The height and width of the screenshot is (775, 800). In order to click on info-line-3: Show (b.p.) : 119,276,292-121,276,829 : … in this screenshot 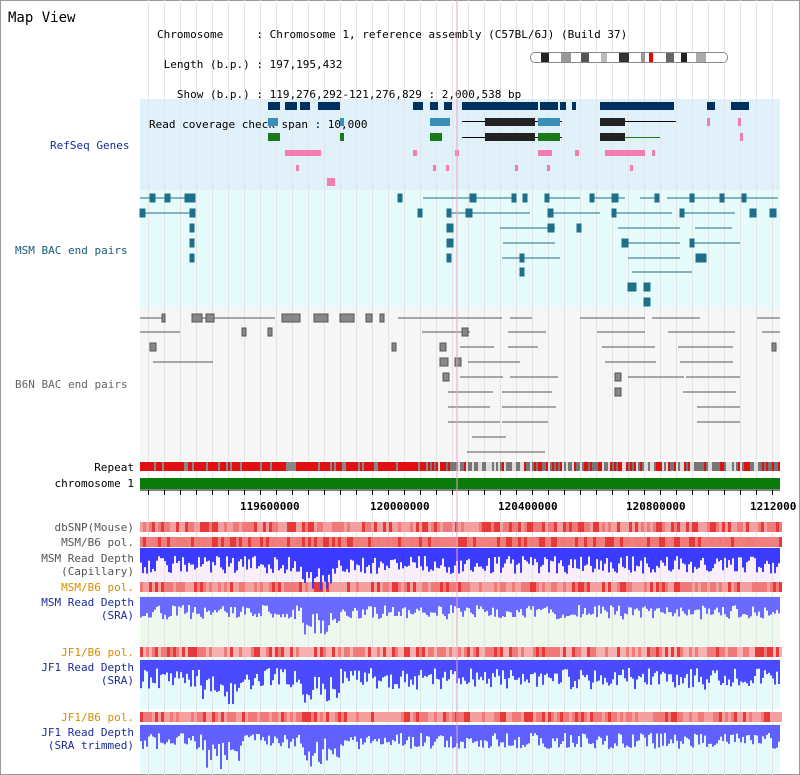, I will do `click(339, 94)`.